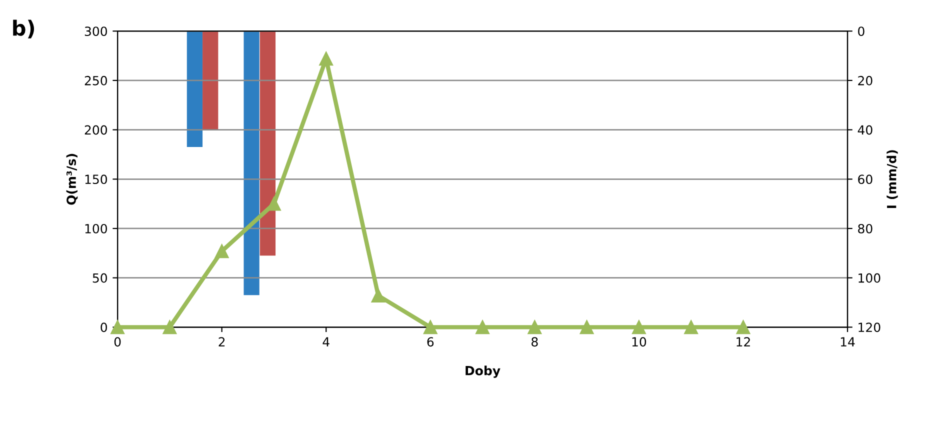 This screenshot has width=948, height=426. What do you see at coordinates (639, 342) in the screenshot?
I see `x-tick-label: 10` at bounding box center [639, 342].